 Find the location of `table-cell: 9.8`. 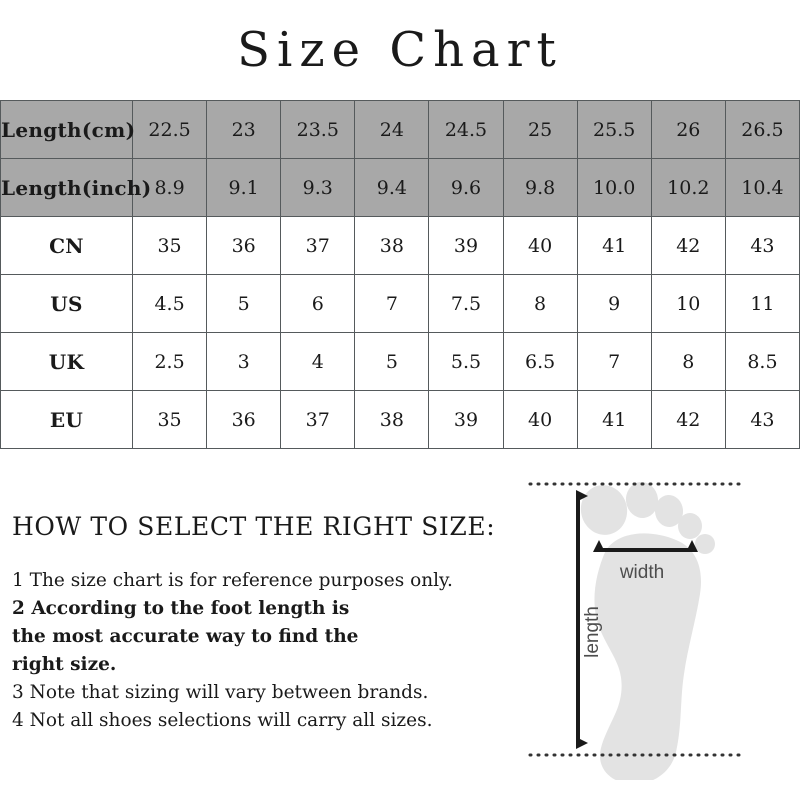

table-cell: 9.8 is located at coordinates (540, 187).